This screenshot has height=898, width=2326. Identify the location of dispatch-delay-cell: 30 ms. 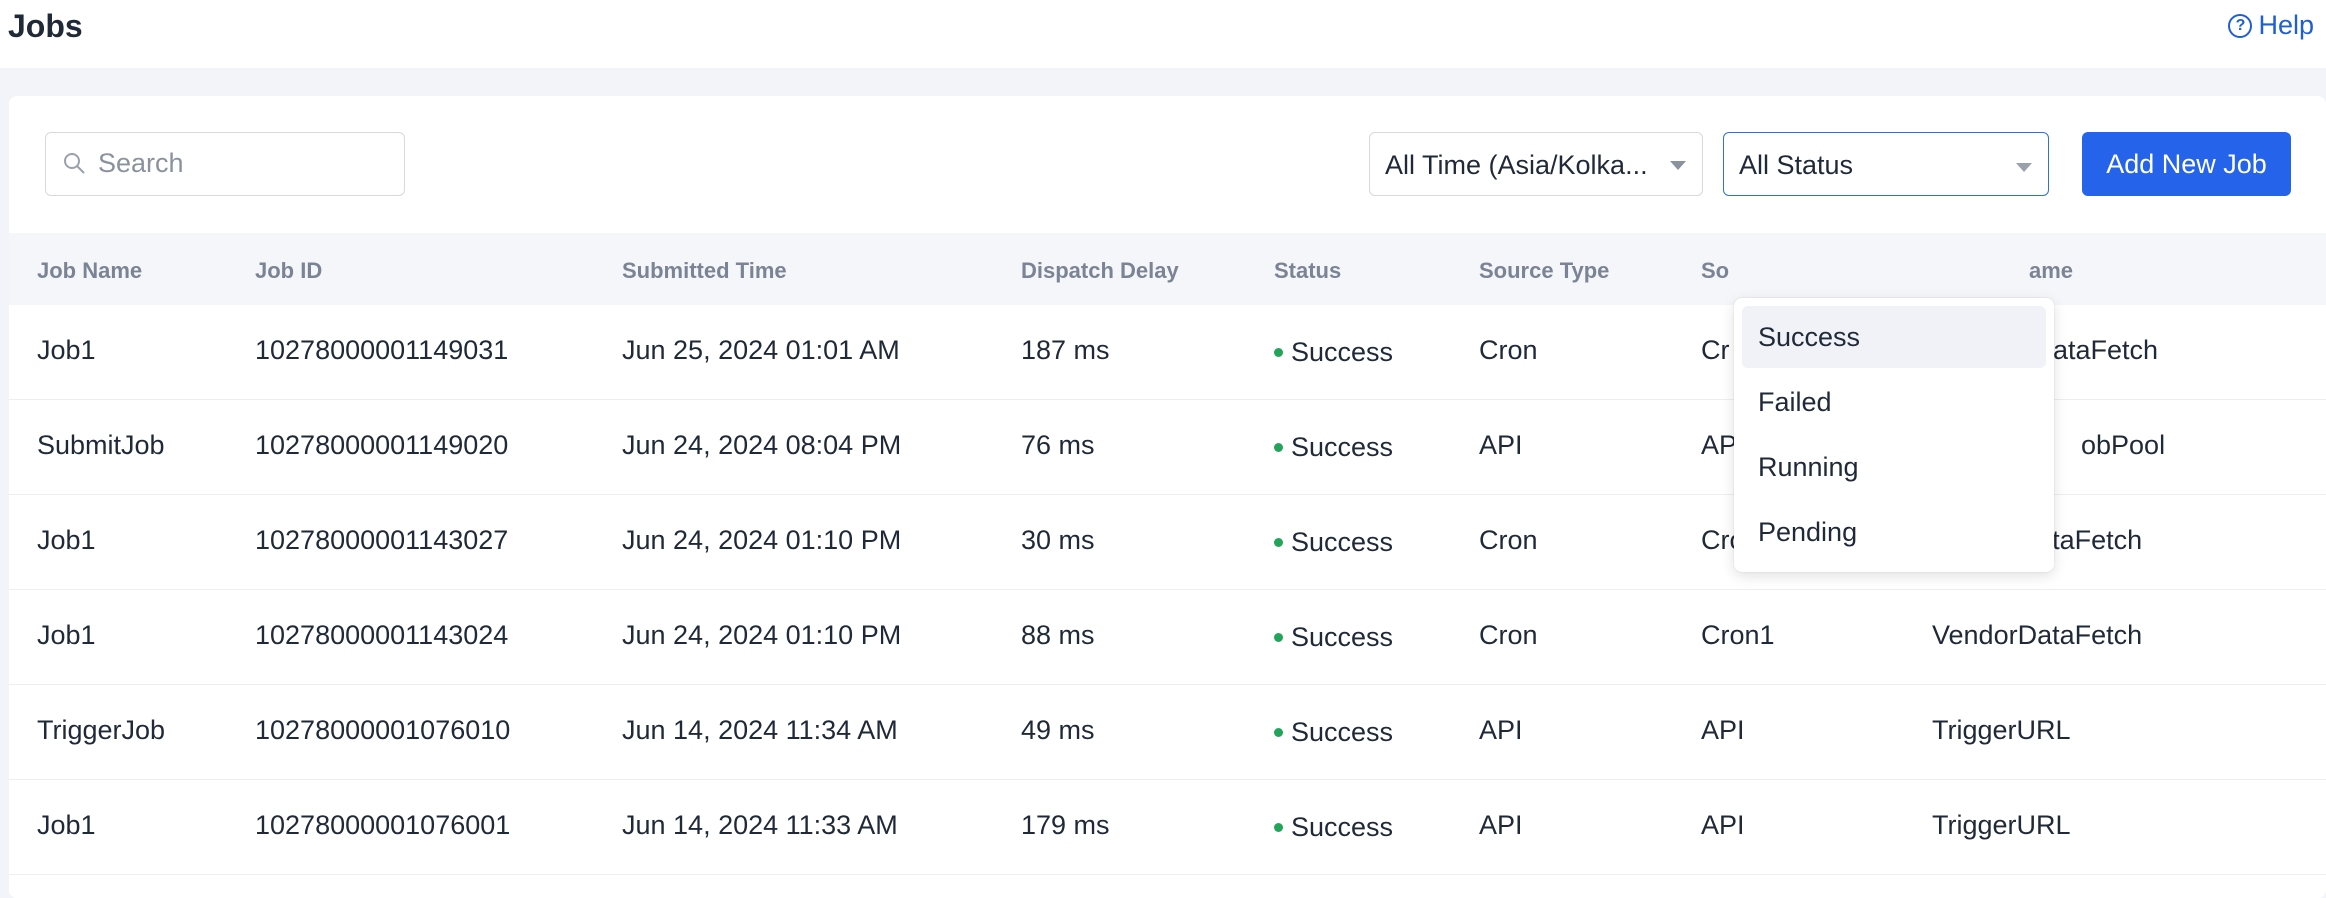
(1058, 540).